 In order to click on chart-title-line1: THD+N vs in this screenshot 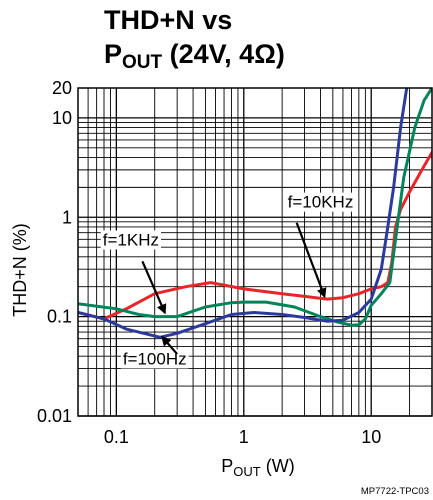, I will do `click(168, 20)`.